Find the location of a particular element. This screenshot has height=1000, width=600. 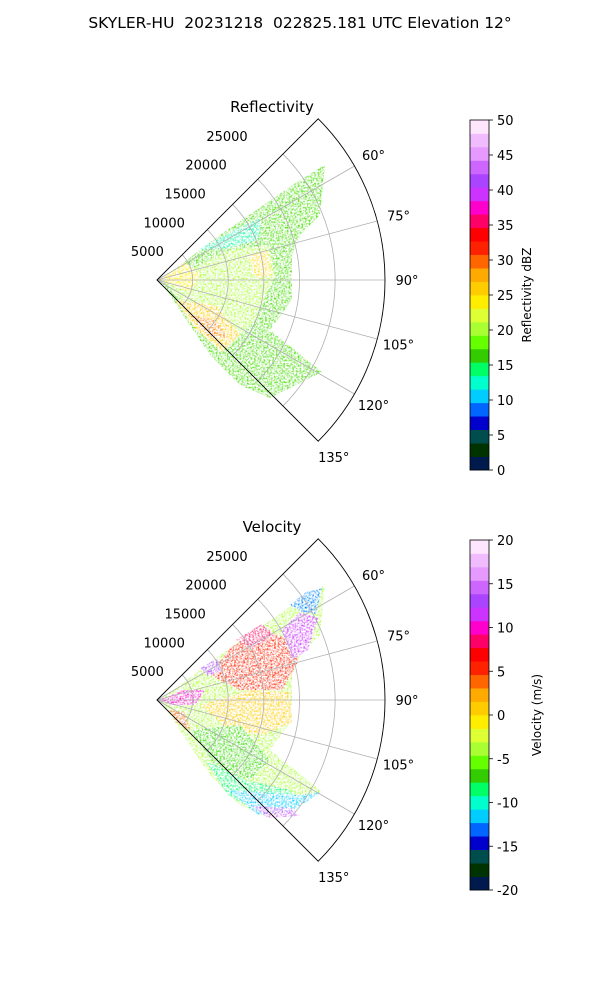

colorbar-label: Velocity (m/s) is located at coordinates (537, 715).